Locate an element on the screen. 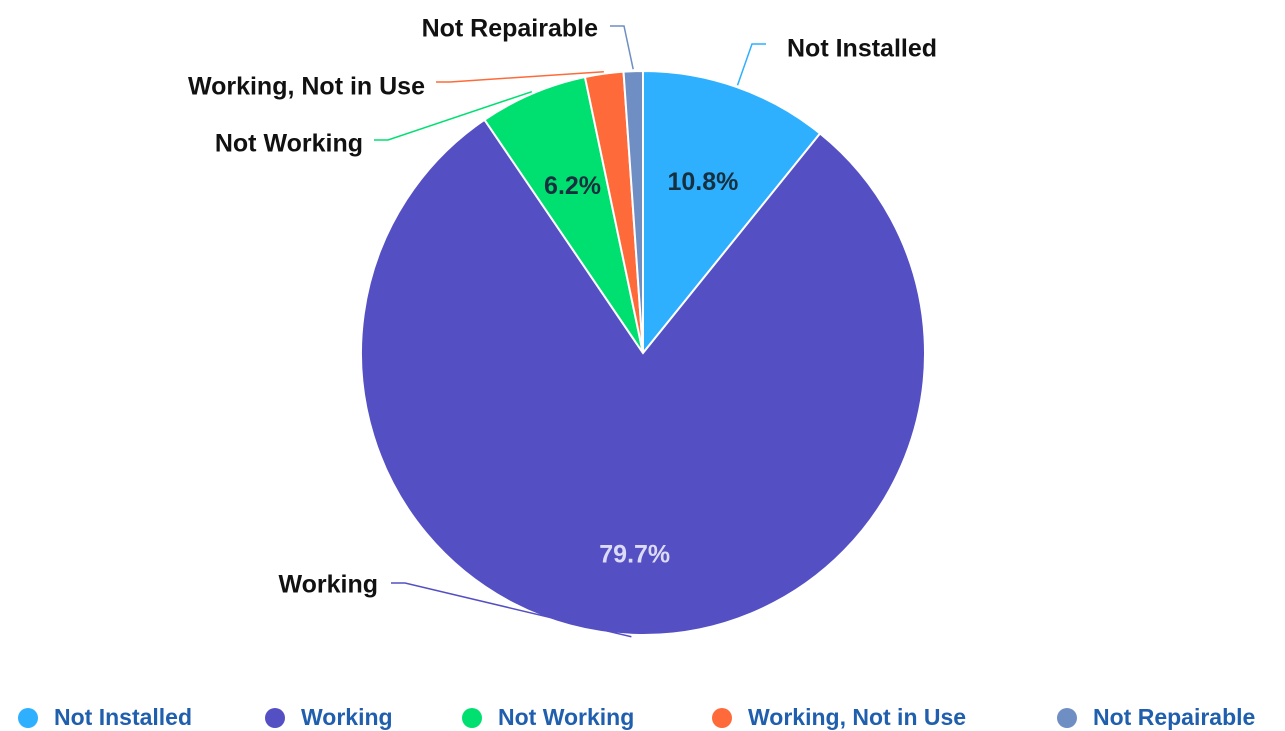 This screenshot has width=1285, height=731. slice-label: Working, Not in Use is located at coordinates (306, 87).